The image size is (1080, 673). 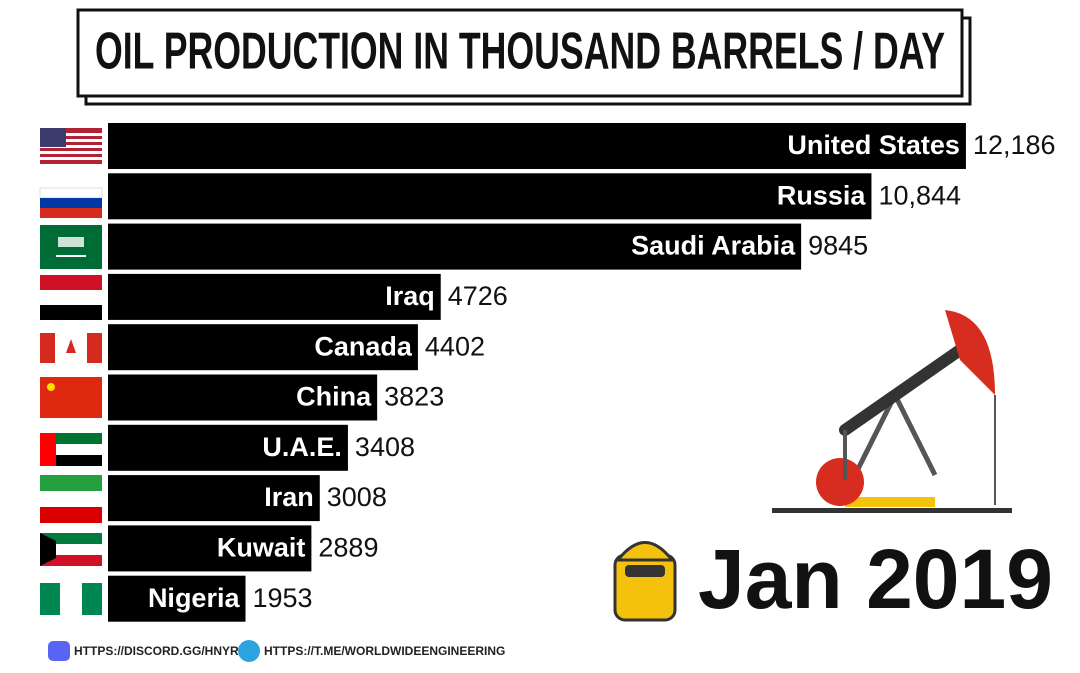 What do you see at coordinates (875, 579) in the screenshot?
I see `date-label: Jan 2019` at bounding box center [875, 579].